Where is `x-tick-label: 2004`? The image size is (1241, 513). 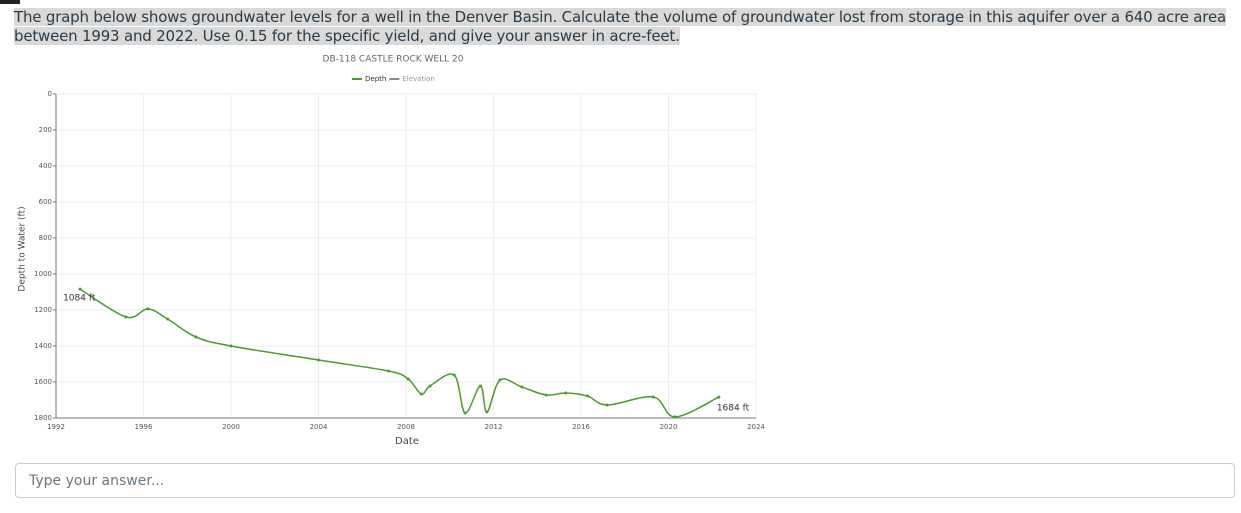 x-tick-label: 2004 is located at coordinates (319, 427).